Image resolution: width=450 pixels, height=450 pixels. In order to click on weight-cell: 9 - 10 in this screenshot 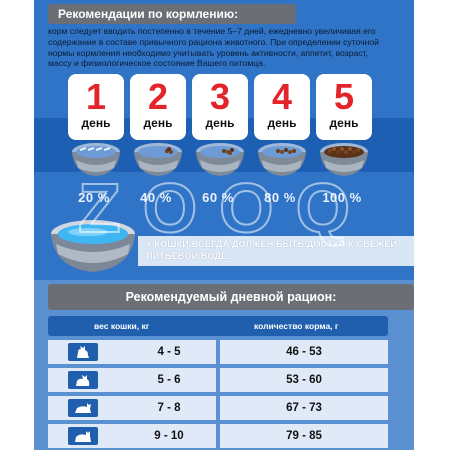, I will do `click(132, 436)`.